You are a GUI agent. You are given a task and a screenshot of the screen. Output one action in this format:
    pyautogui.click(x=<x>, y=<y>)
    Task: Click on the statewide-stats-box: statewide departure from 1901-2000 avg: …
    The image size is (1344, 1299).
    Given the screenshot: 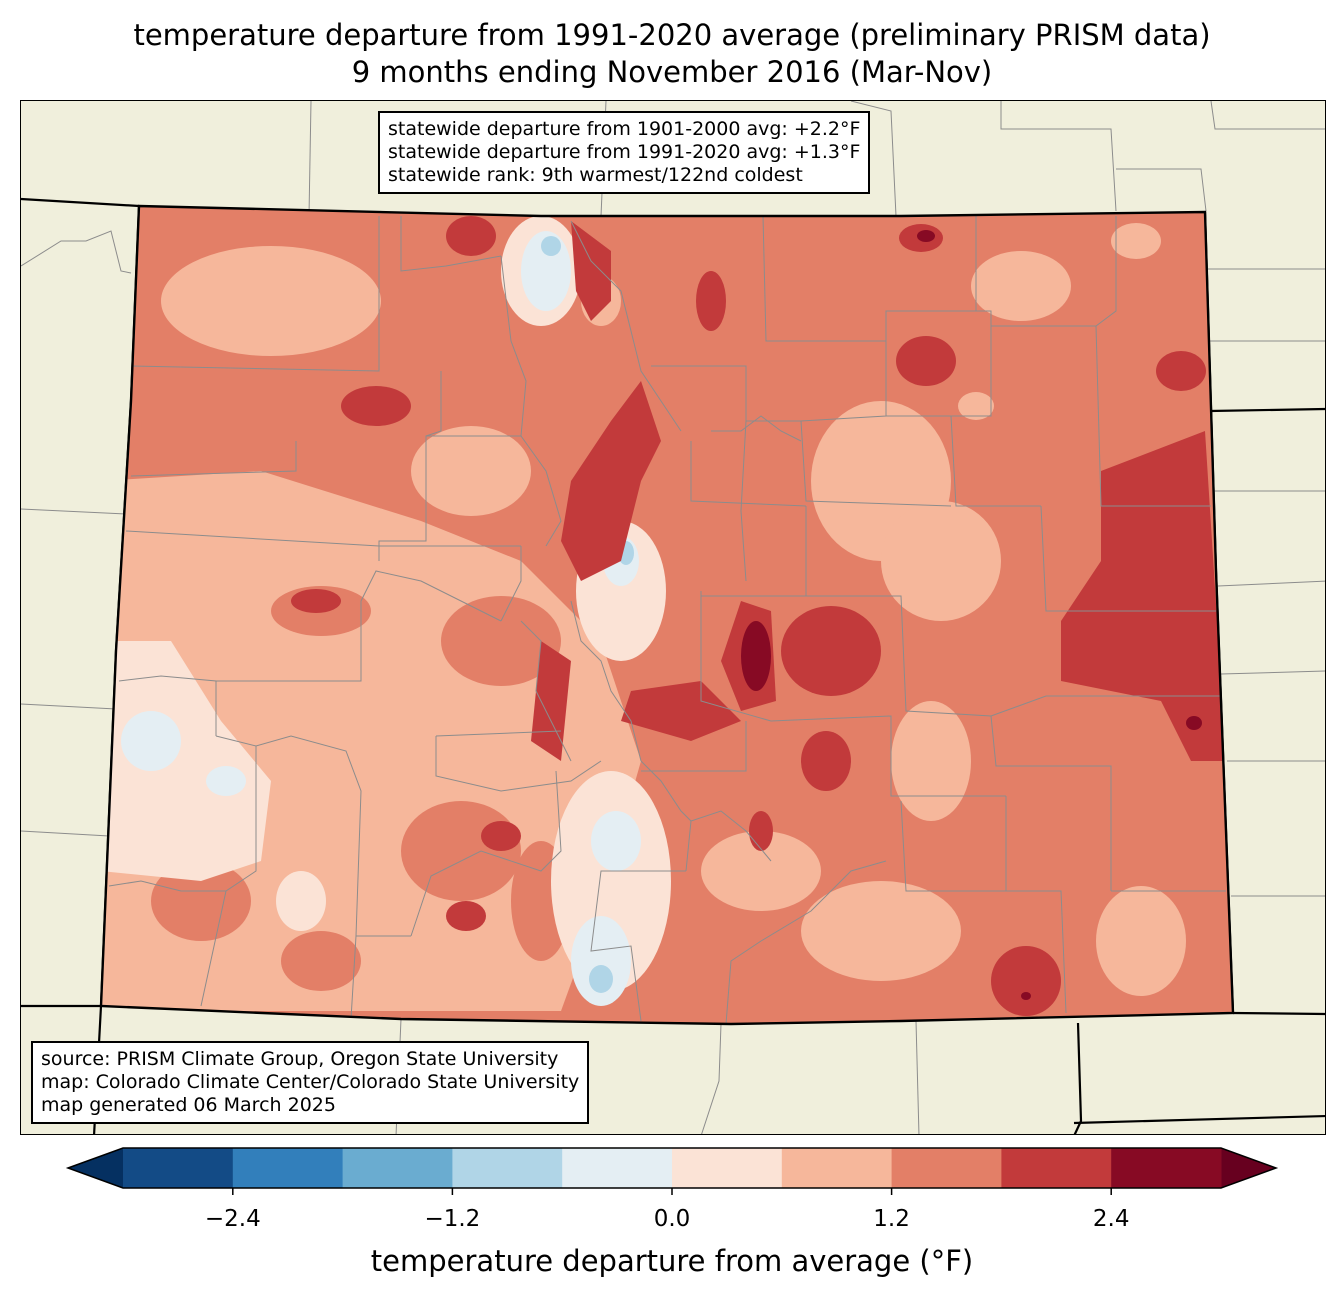 What is the action you would take?
    pyautogui.click(x=624, y=152)
    